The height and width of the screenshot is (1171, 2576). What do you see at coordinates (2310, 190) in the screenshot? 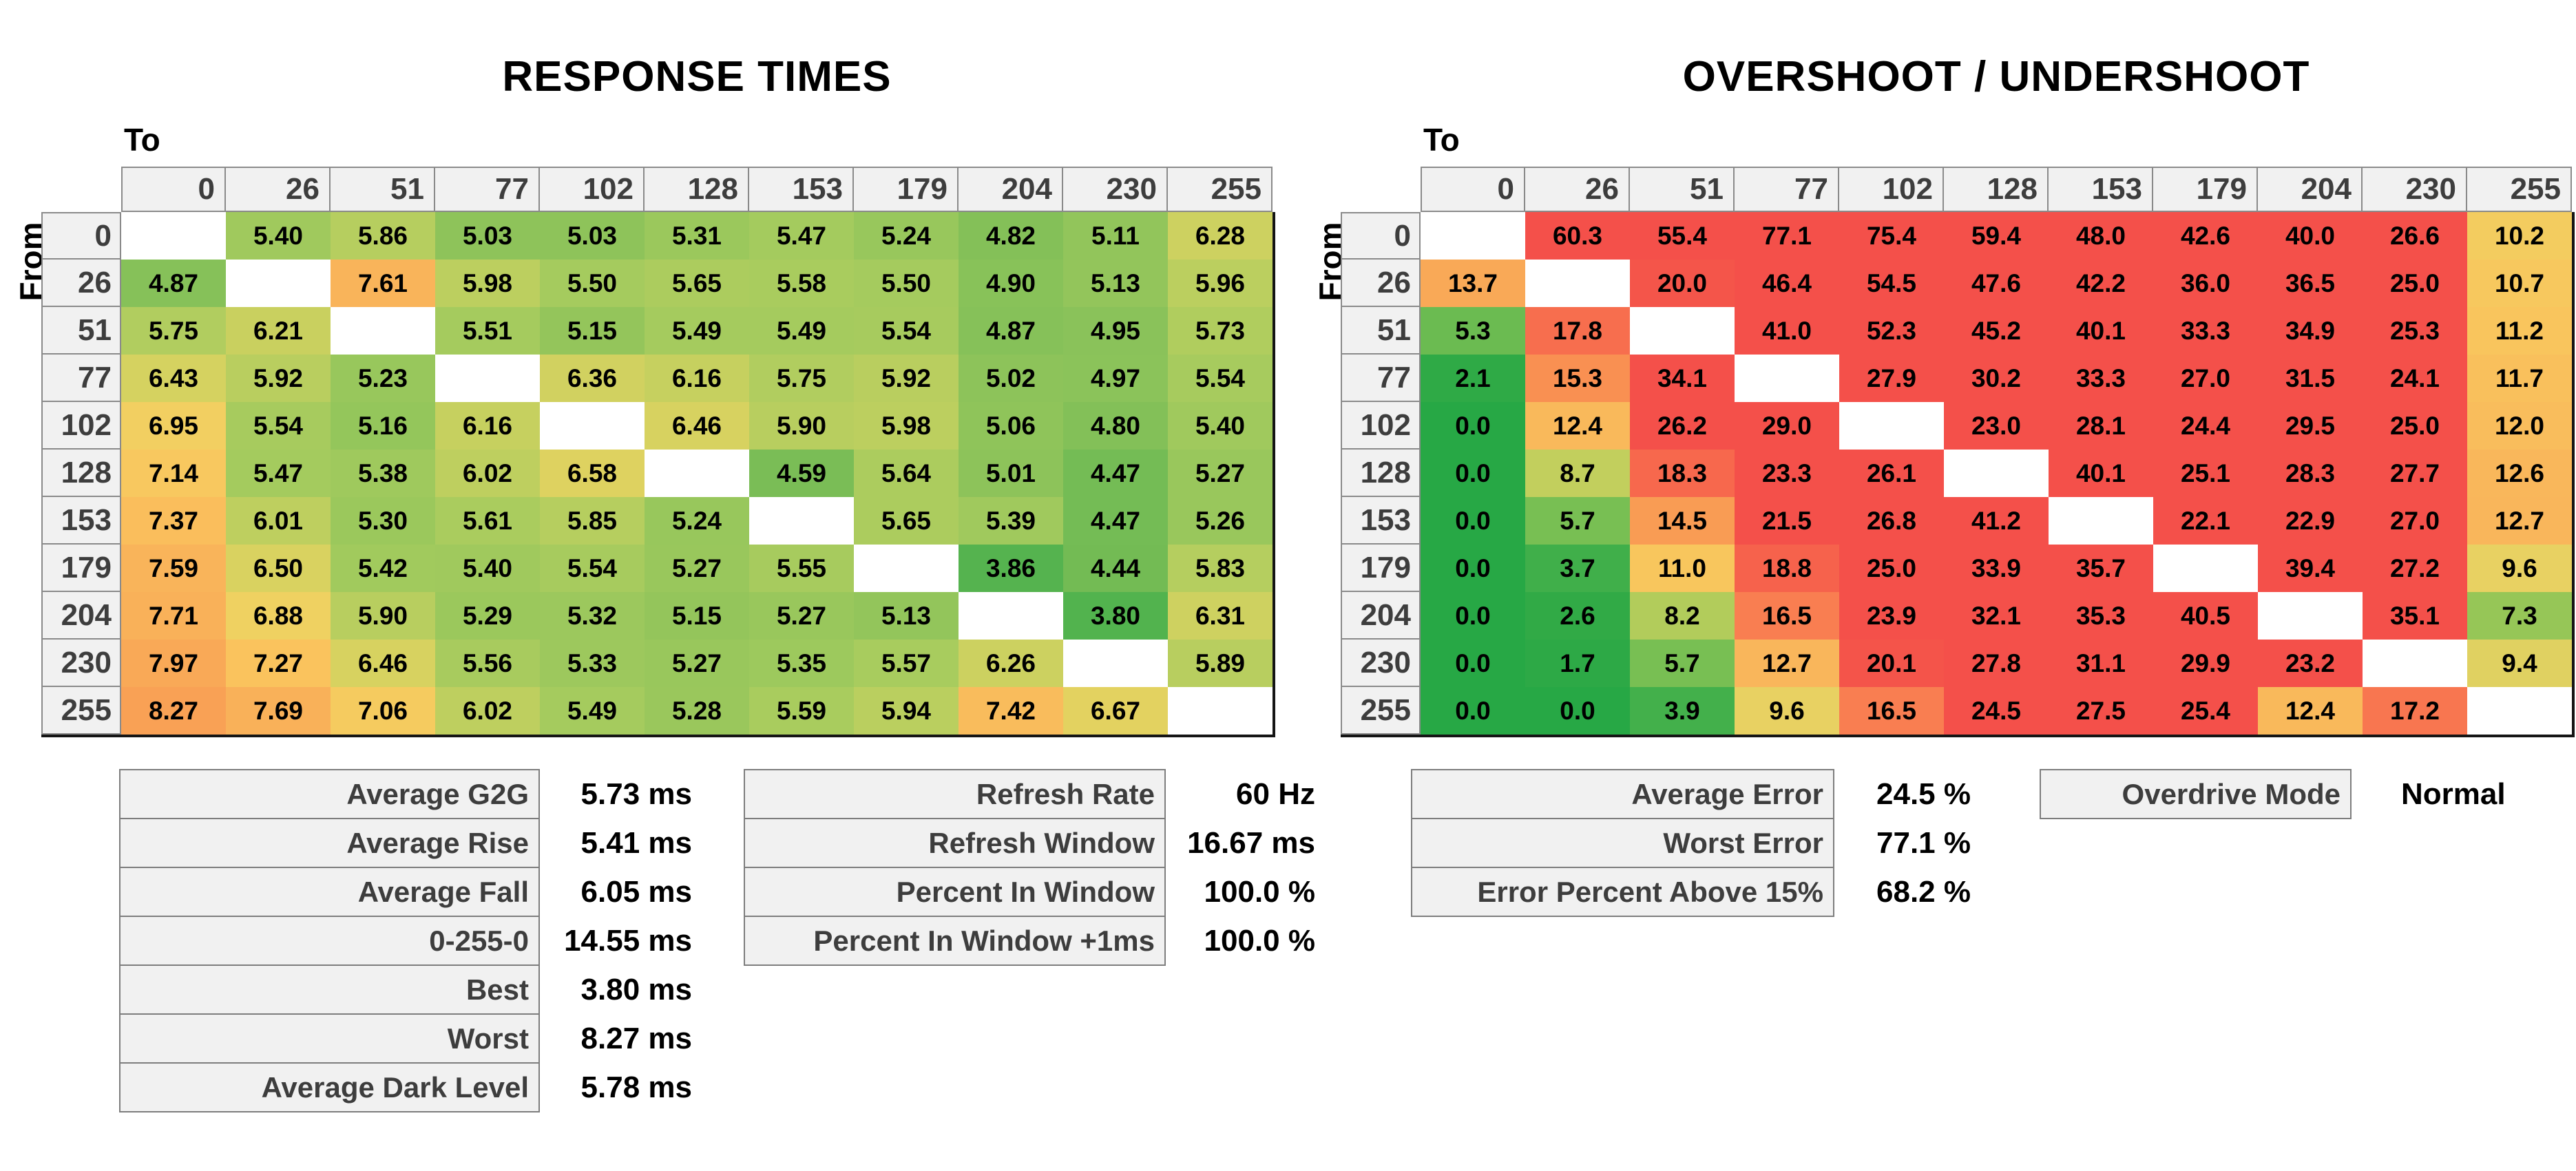
I see `column-header: 204` at bounding box center [2310, 190].